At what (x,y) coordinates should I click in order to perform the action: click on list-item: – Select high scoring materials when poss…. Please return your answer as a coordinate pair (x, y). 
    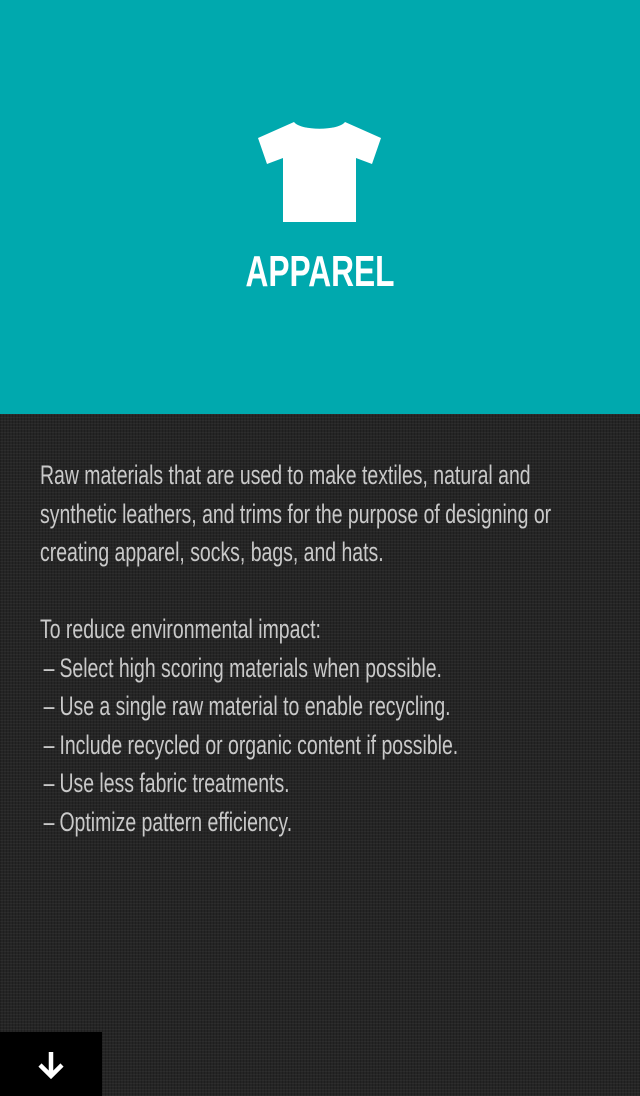
    Looking at the image, I should click on (324, 668).